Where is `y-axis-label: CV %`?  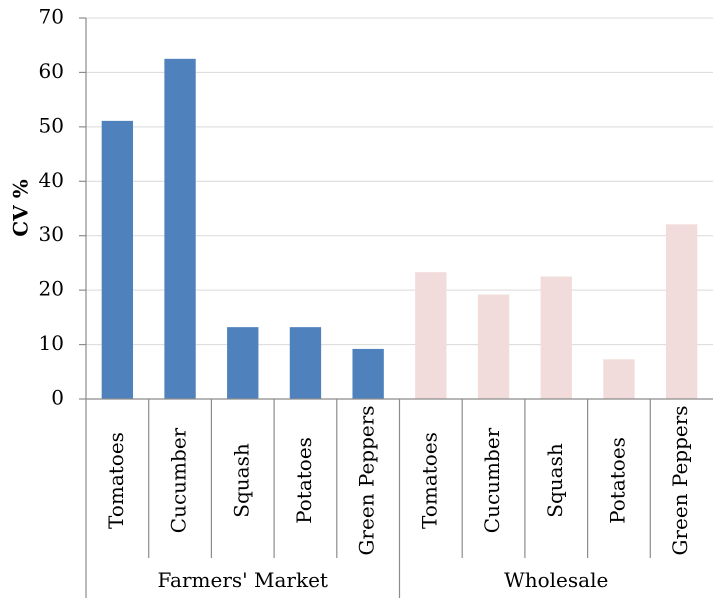
y-axis-label: CV % is located at coordinates (21, 207).